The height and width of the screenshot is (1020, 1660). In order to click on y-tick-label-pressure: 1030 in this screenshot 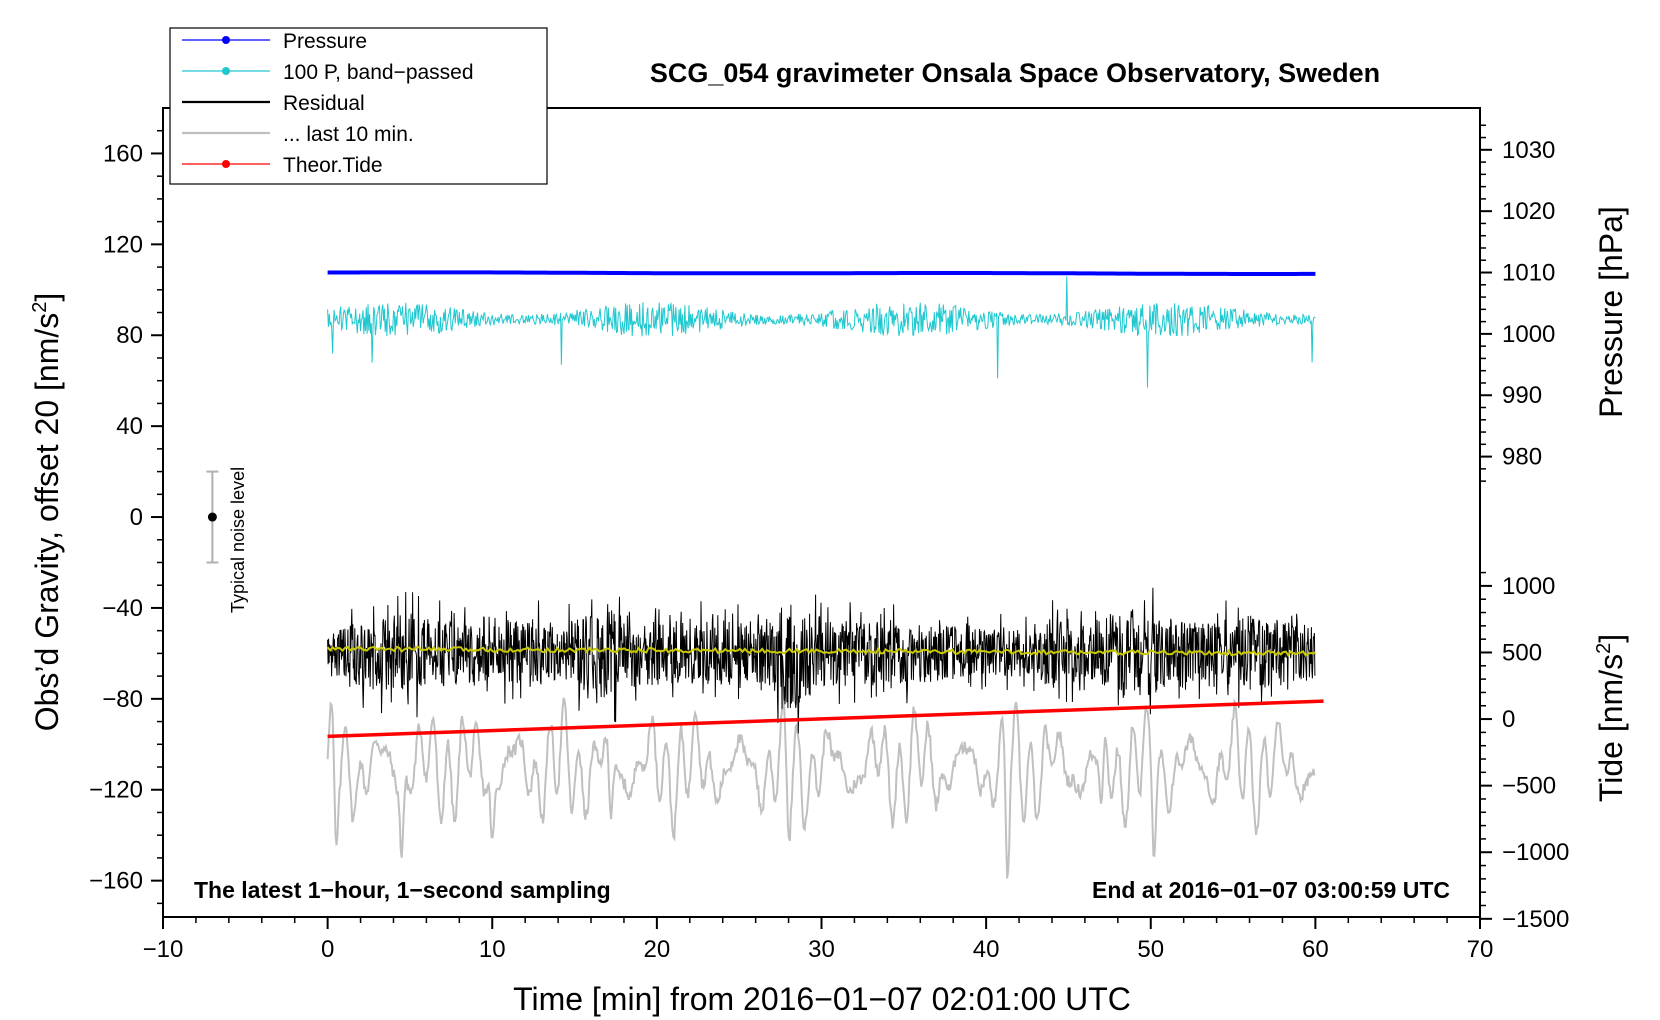, I will do `click(1528, 150)`.